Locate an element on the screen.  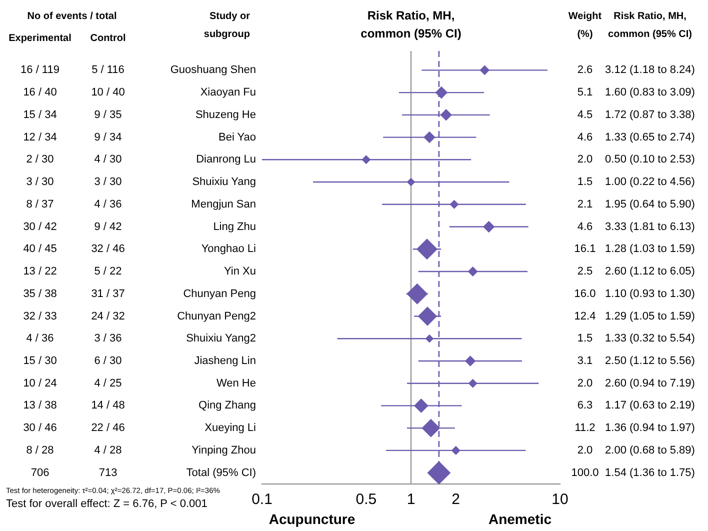
chart-title: Risk Ratio, MH, common (95% CI) is located at coordinates (411, 24).